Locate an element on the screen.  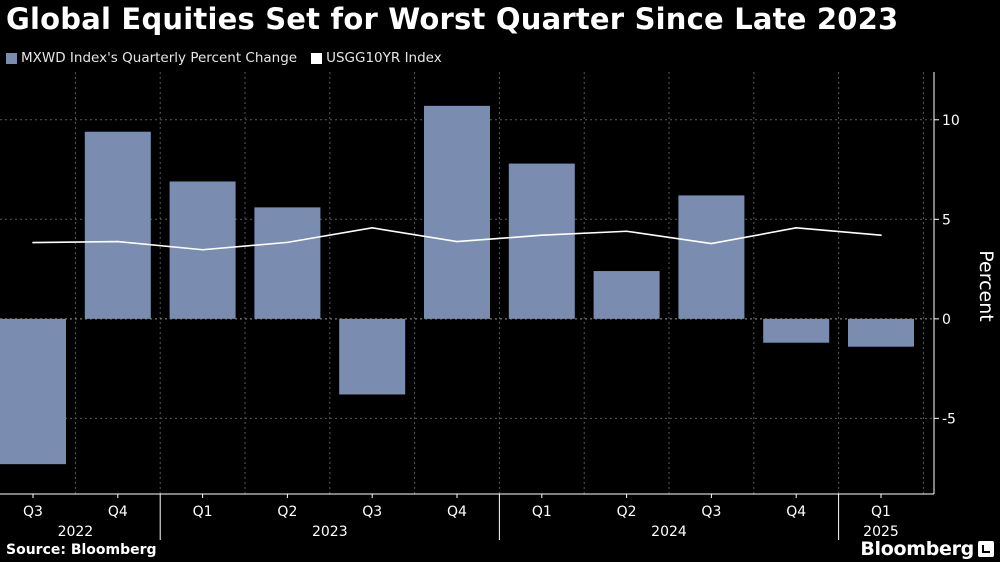
legend-item-bars: MXWD Index's Quarterly Percent Change is located at coordinates (151, 58).